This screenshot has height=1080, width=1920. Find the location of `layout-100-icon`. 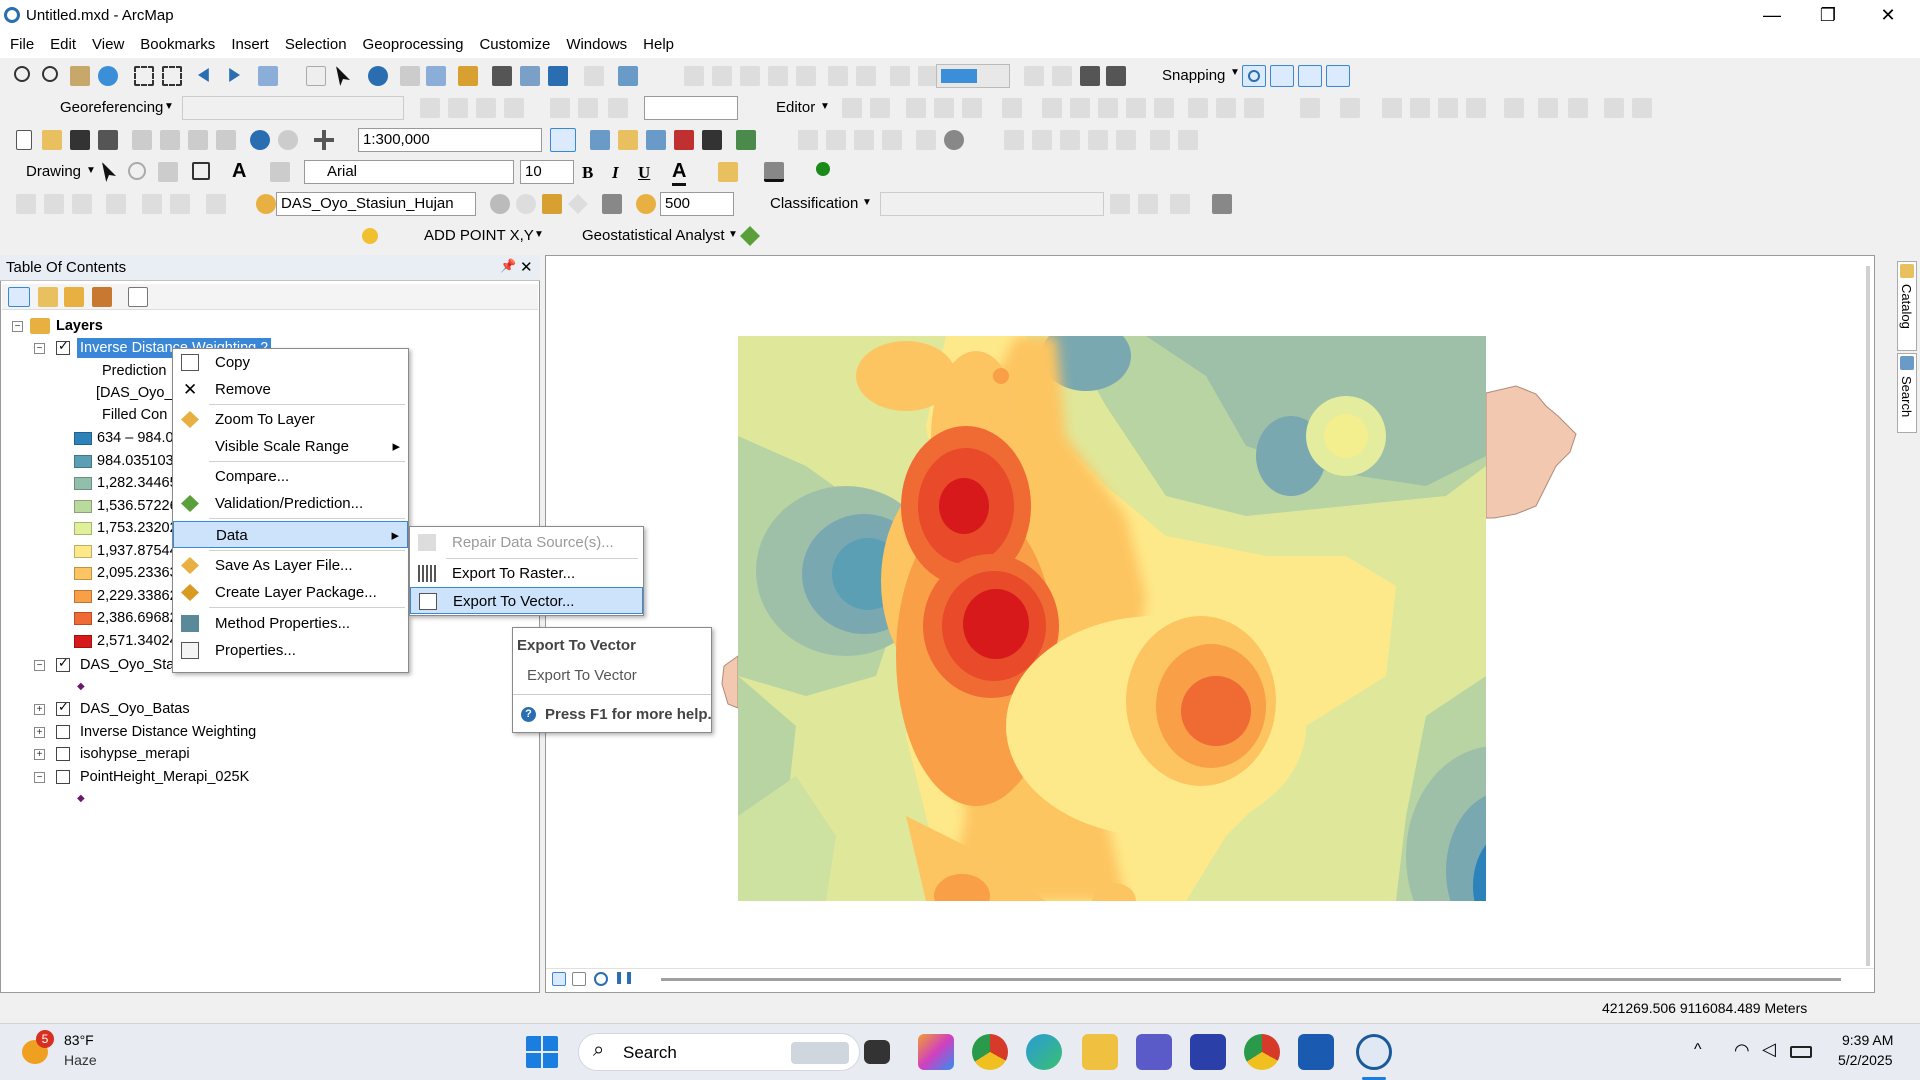

layout-100-icon is located at coordinates (806, 76).